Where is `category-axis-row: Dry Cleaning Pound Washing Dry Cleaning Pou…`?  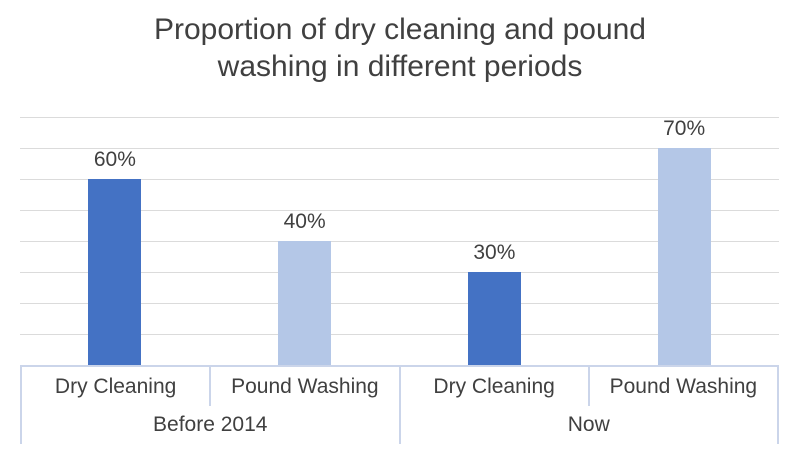
category-axis-row: Dry Cleaning Pound Washing Dry Cleaning Pou… is located at coordinates (399, 386).